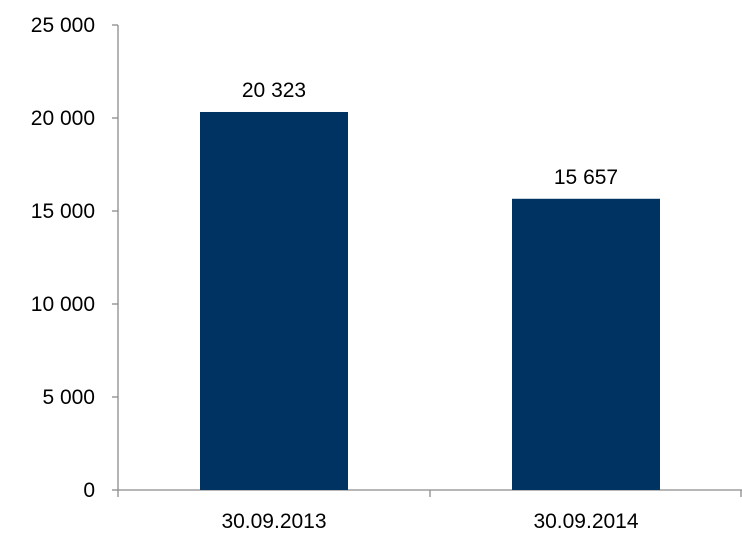  What do you see at coordinates (274, 90) in the screenshot?
I see `bar-value-label: 20 323` at bounding box center [274, 90].